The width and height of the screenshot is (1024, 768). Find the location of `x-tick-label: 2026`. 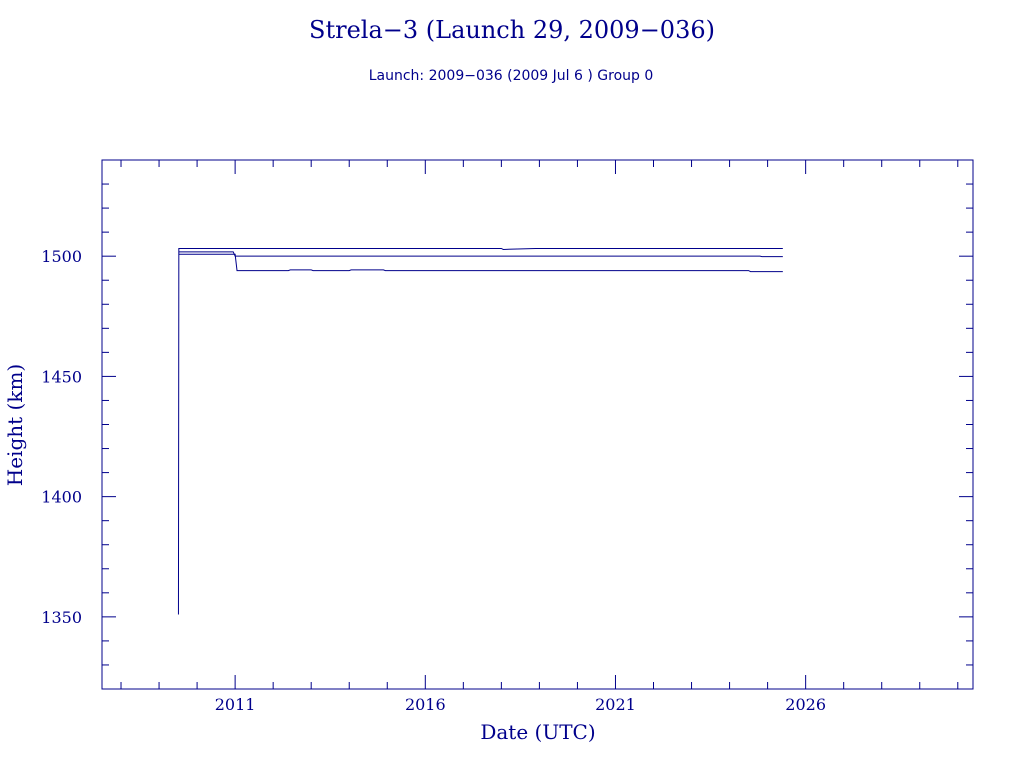

x-tick-label: 2026 is located at coordinates (805, 704).